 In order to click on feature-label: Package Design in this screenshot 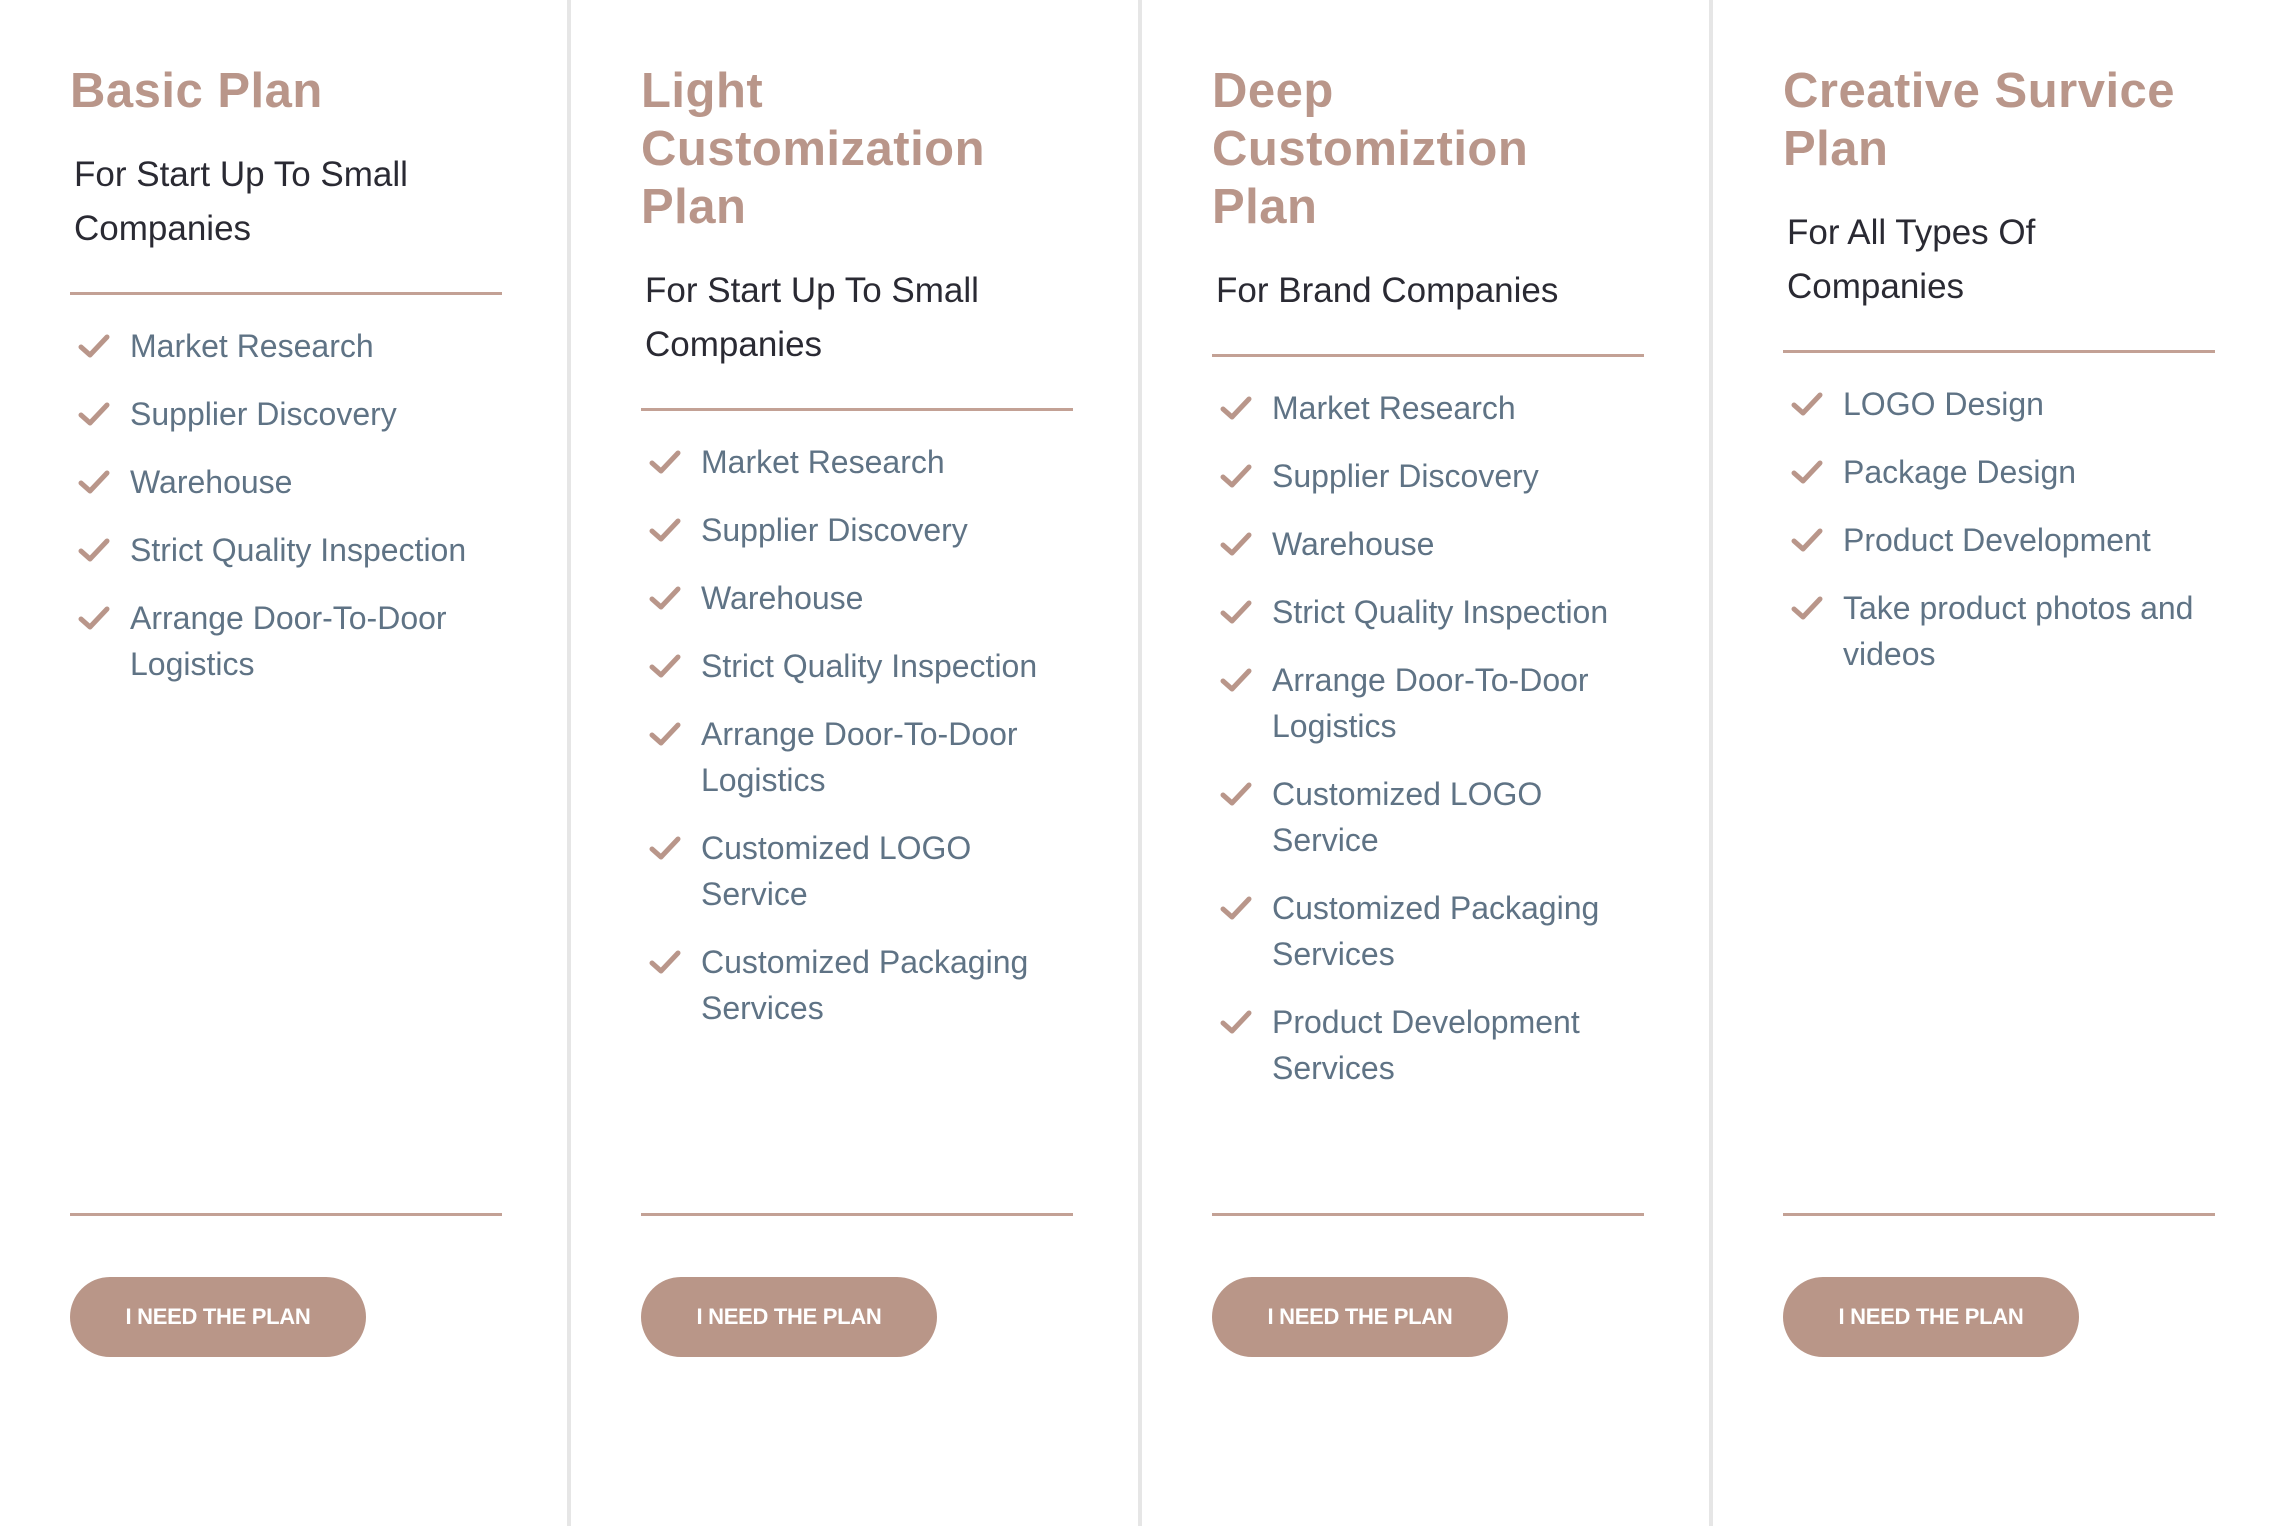, I will do `click(1960, 472)`.